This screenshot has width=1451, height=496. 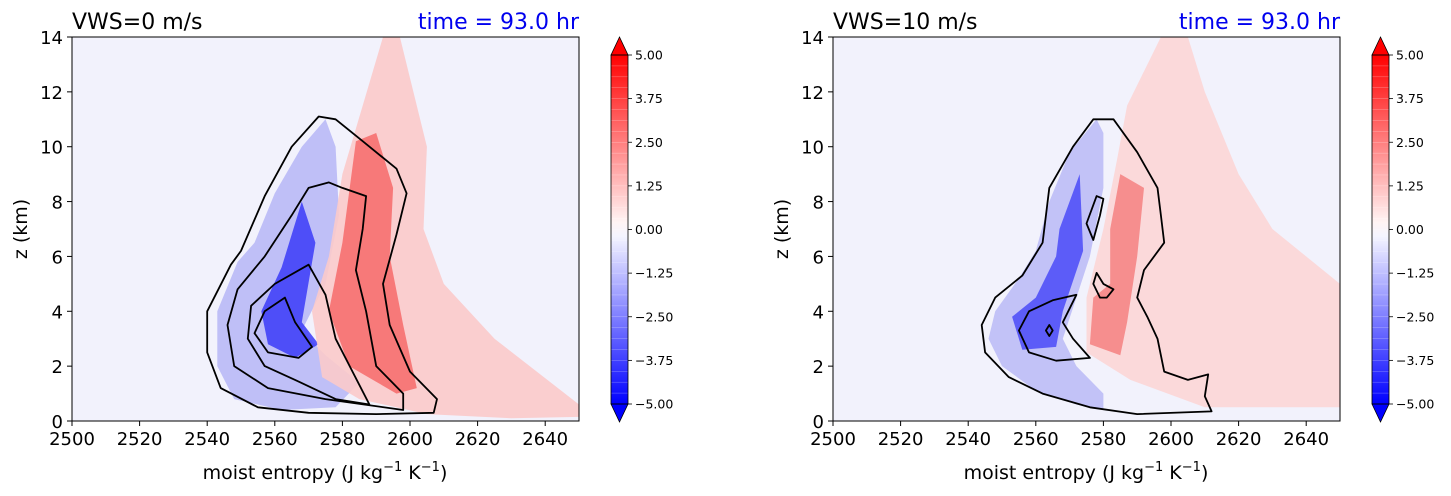 What do you see at coordinates (137, 22) in the screenshot?
I see `panel-title: VWS=0 m/s` at bounding box center [137, 22].